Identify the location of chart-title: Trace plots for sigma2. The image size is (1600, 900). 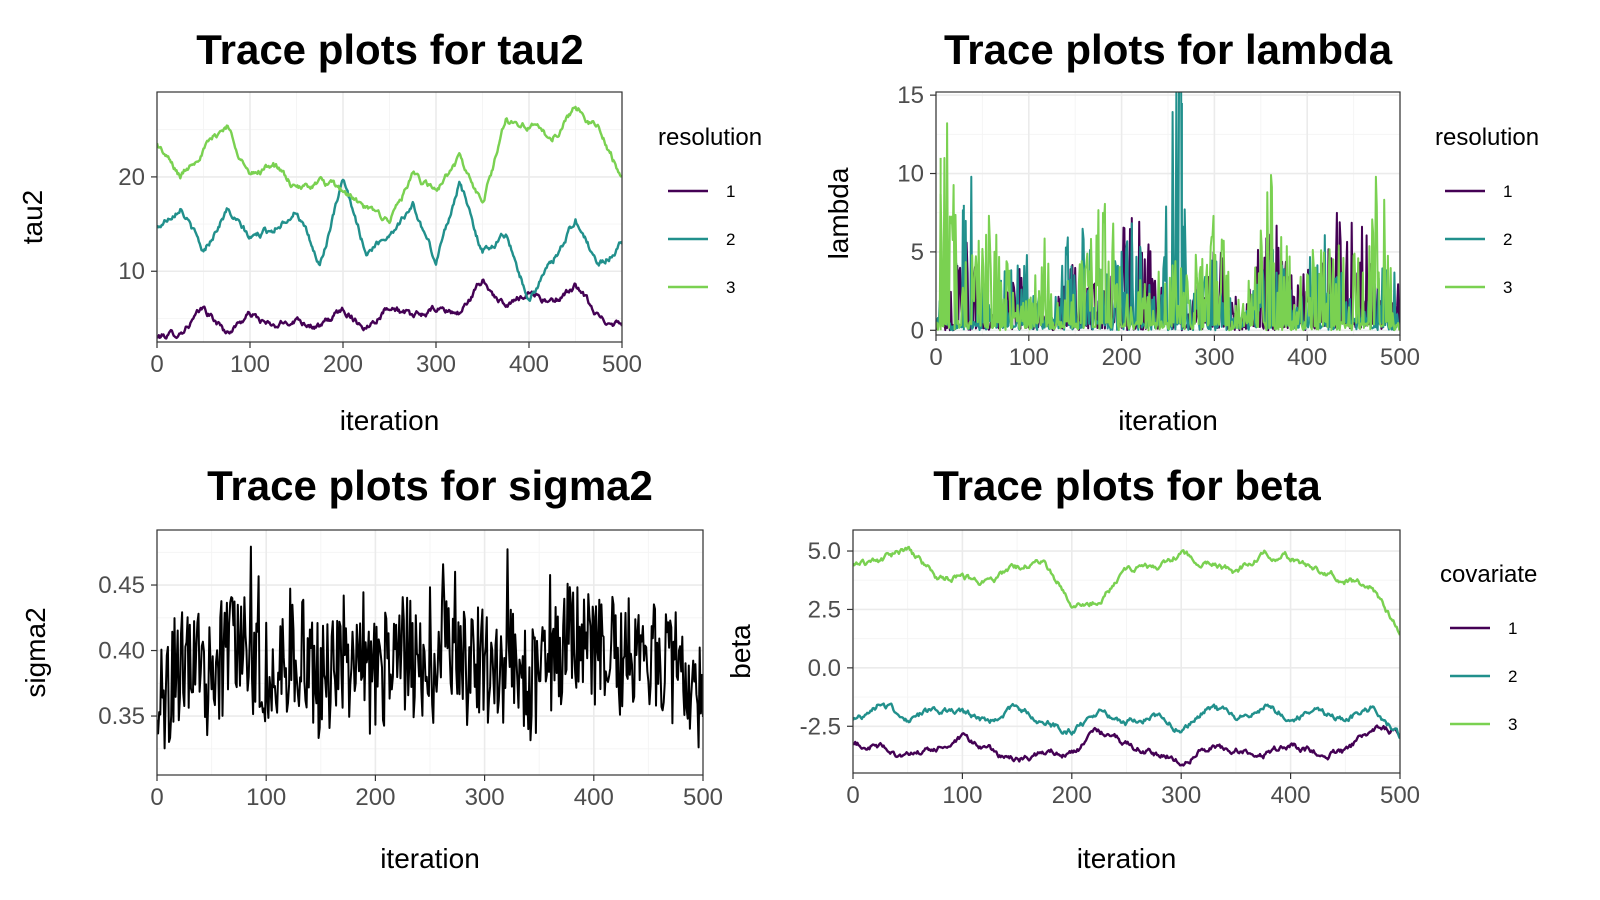
(430, 485).